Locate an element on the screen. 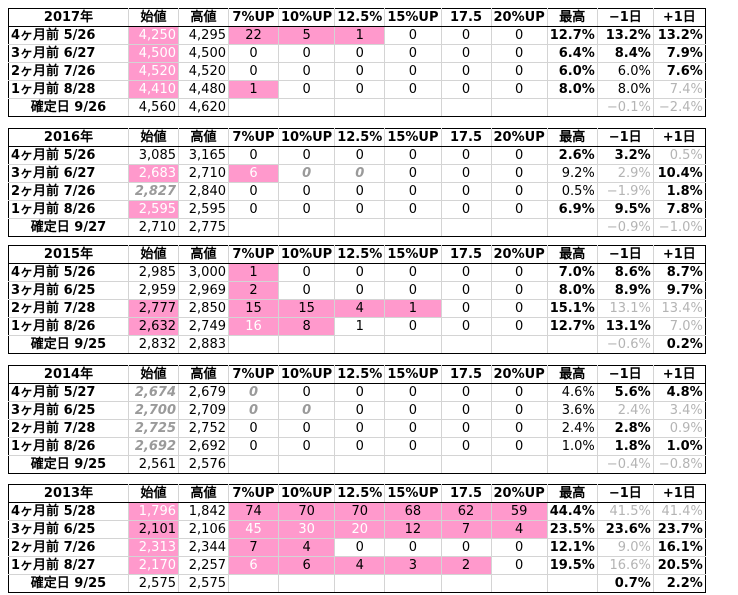 This screenshot has height=595, width=738. cell-high: 2,775 is located at coordinates (203, 227).